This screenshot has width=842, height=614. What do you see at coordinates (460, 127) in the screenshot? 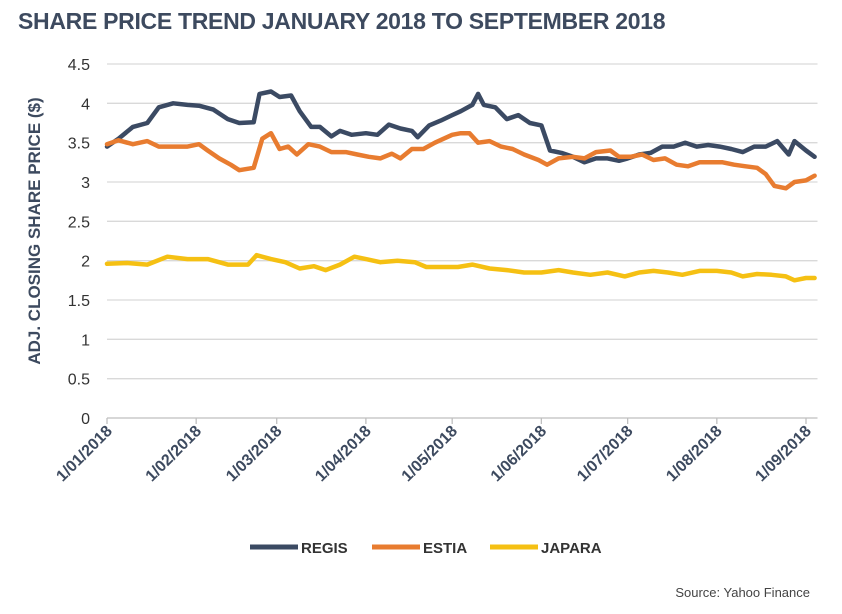
I see `series-line-regis` at bounding box center [460, 127].